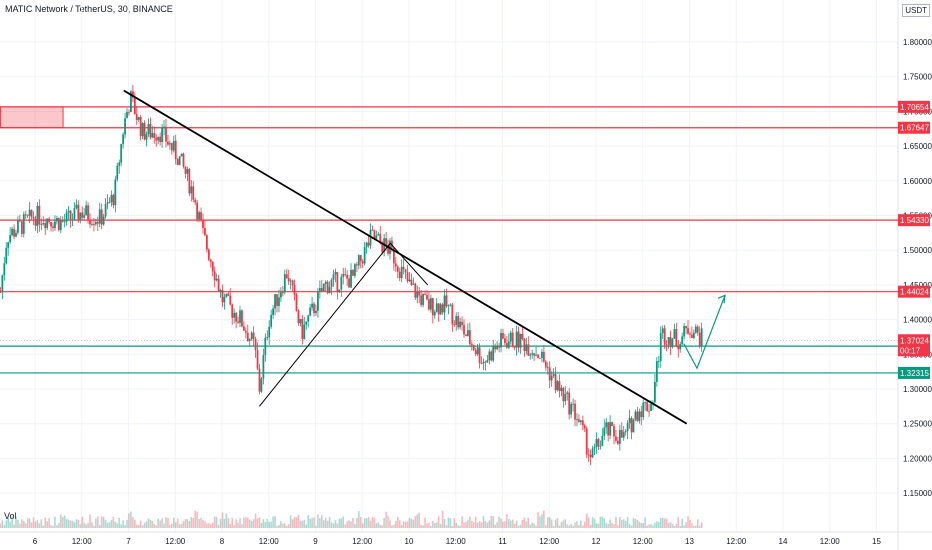  I want to click on projection-path, so click(704, 332).